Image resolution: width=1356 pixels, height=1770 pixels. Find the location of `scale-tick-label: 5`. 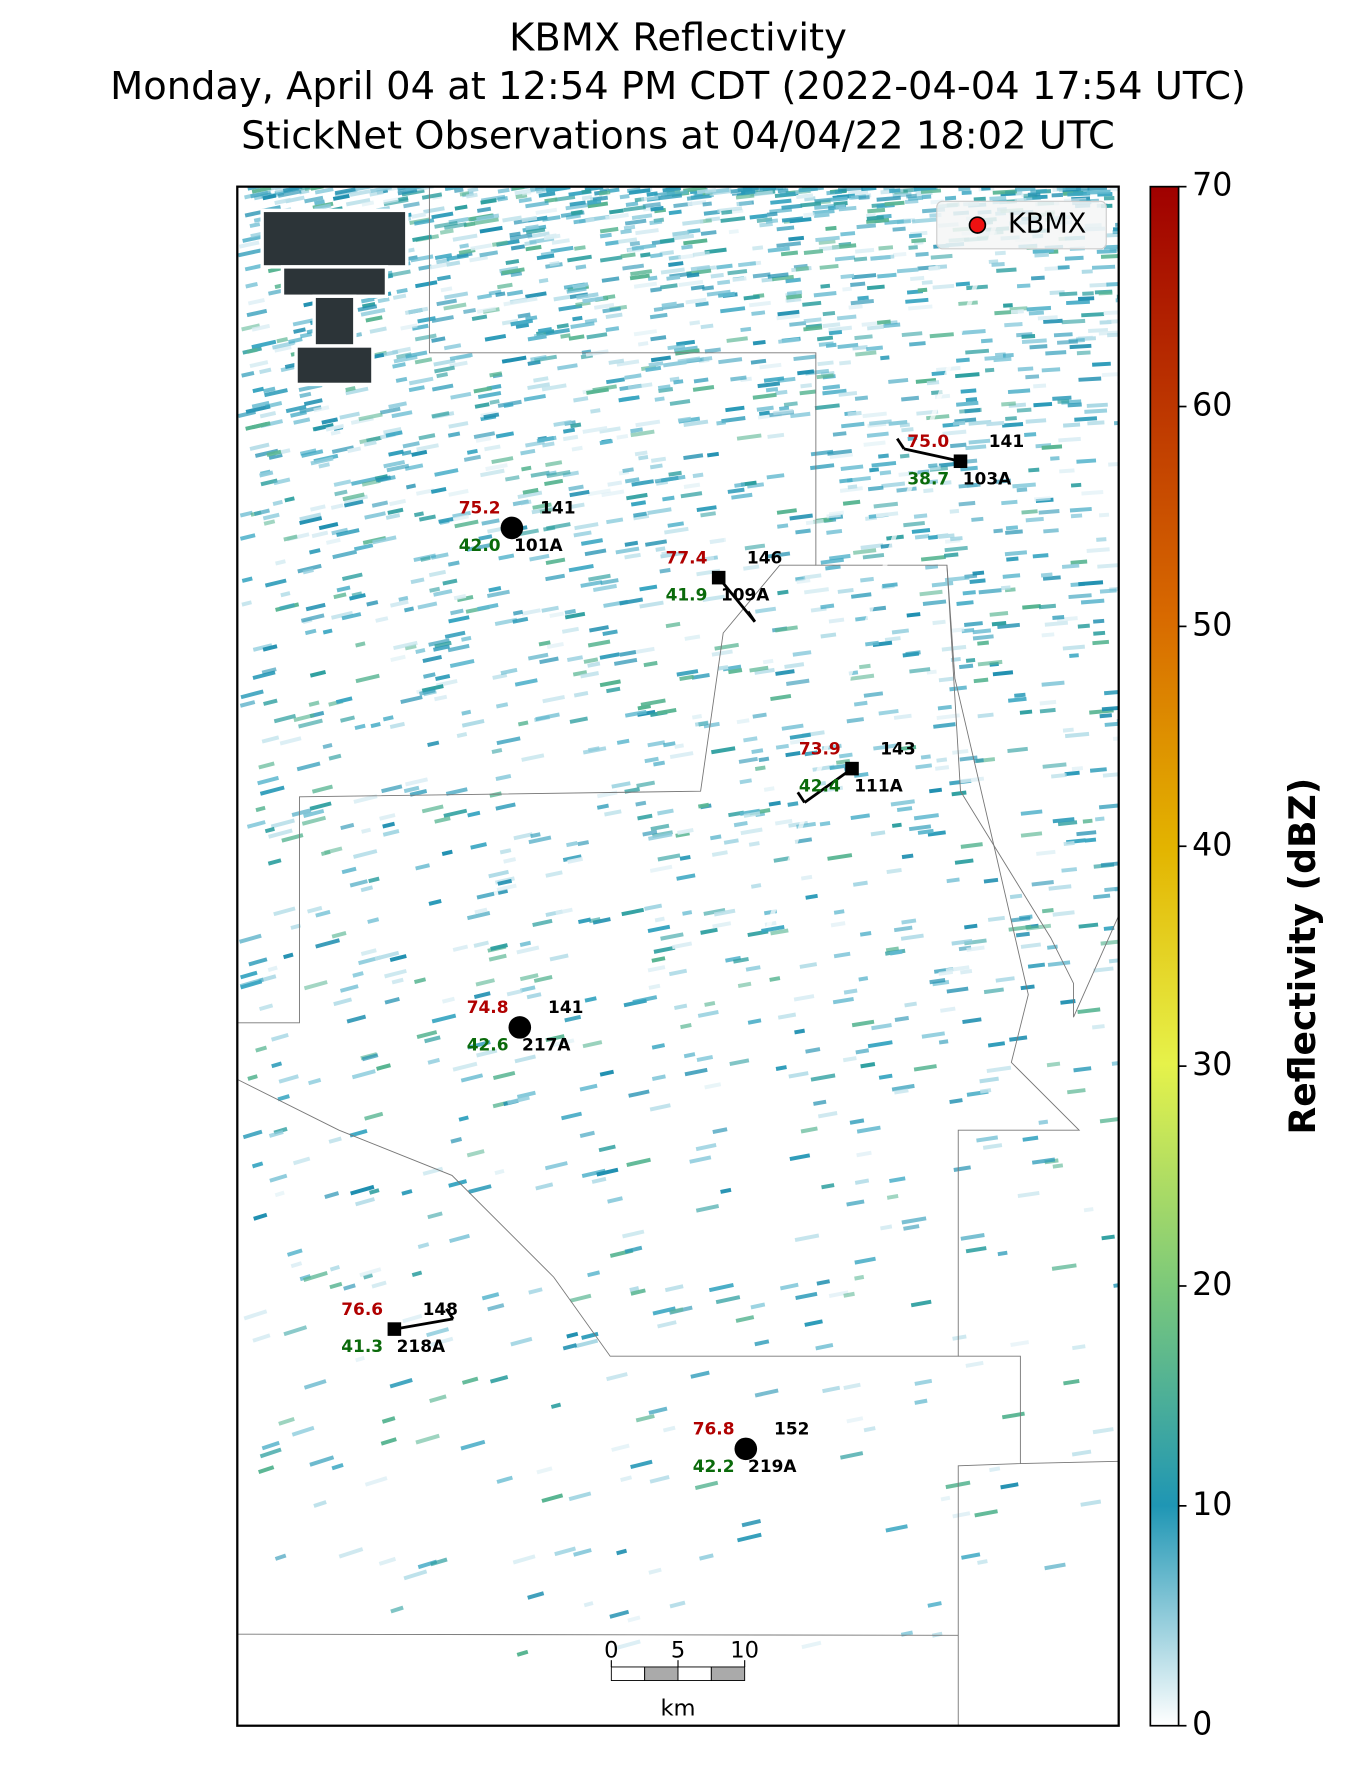

scale-tick-label: 5 is located at coordinates (678, 1651).